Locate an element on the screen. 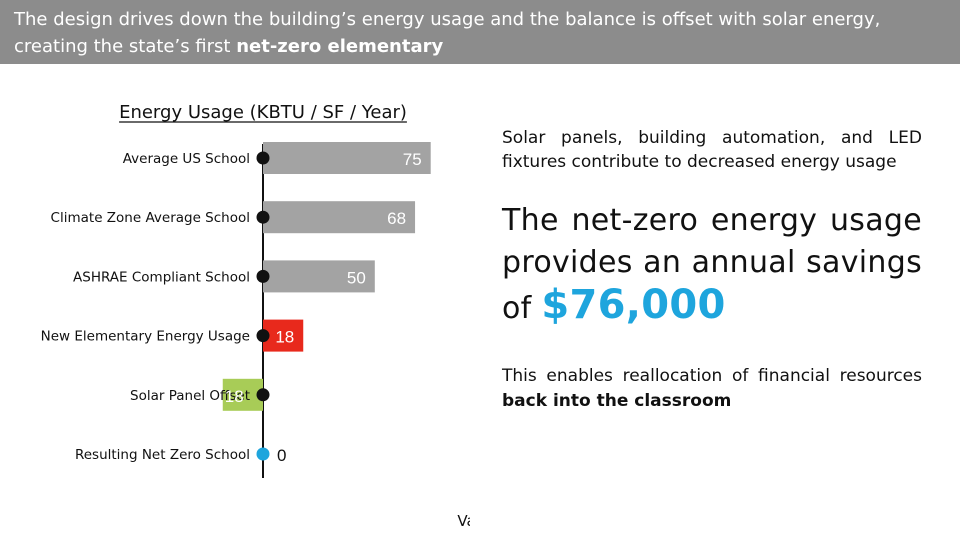 The width and height of the screenshot is (960, 540). chart-title: Energy Usage (KBTU / SF / Year) is located at coordinates (263, 112).